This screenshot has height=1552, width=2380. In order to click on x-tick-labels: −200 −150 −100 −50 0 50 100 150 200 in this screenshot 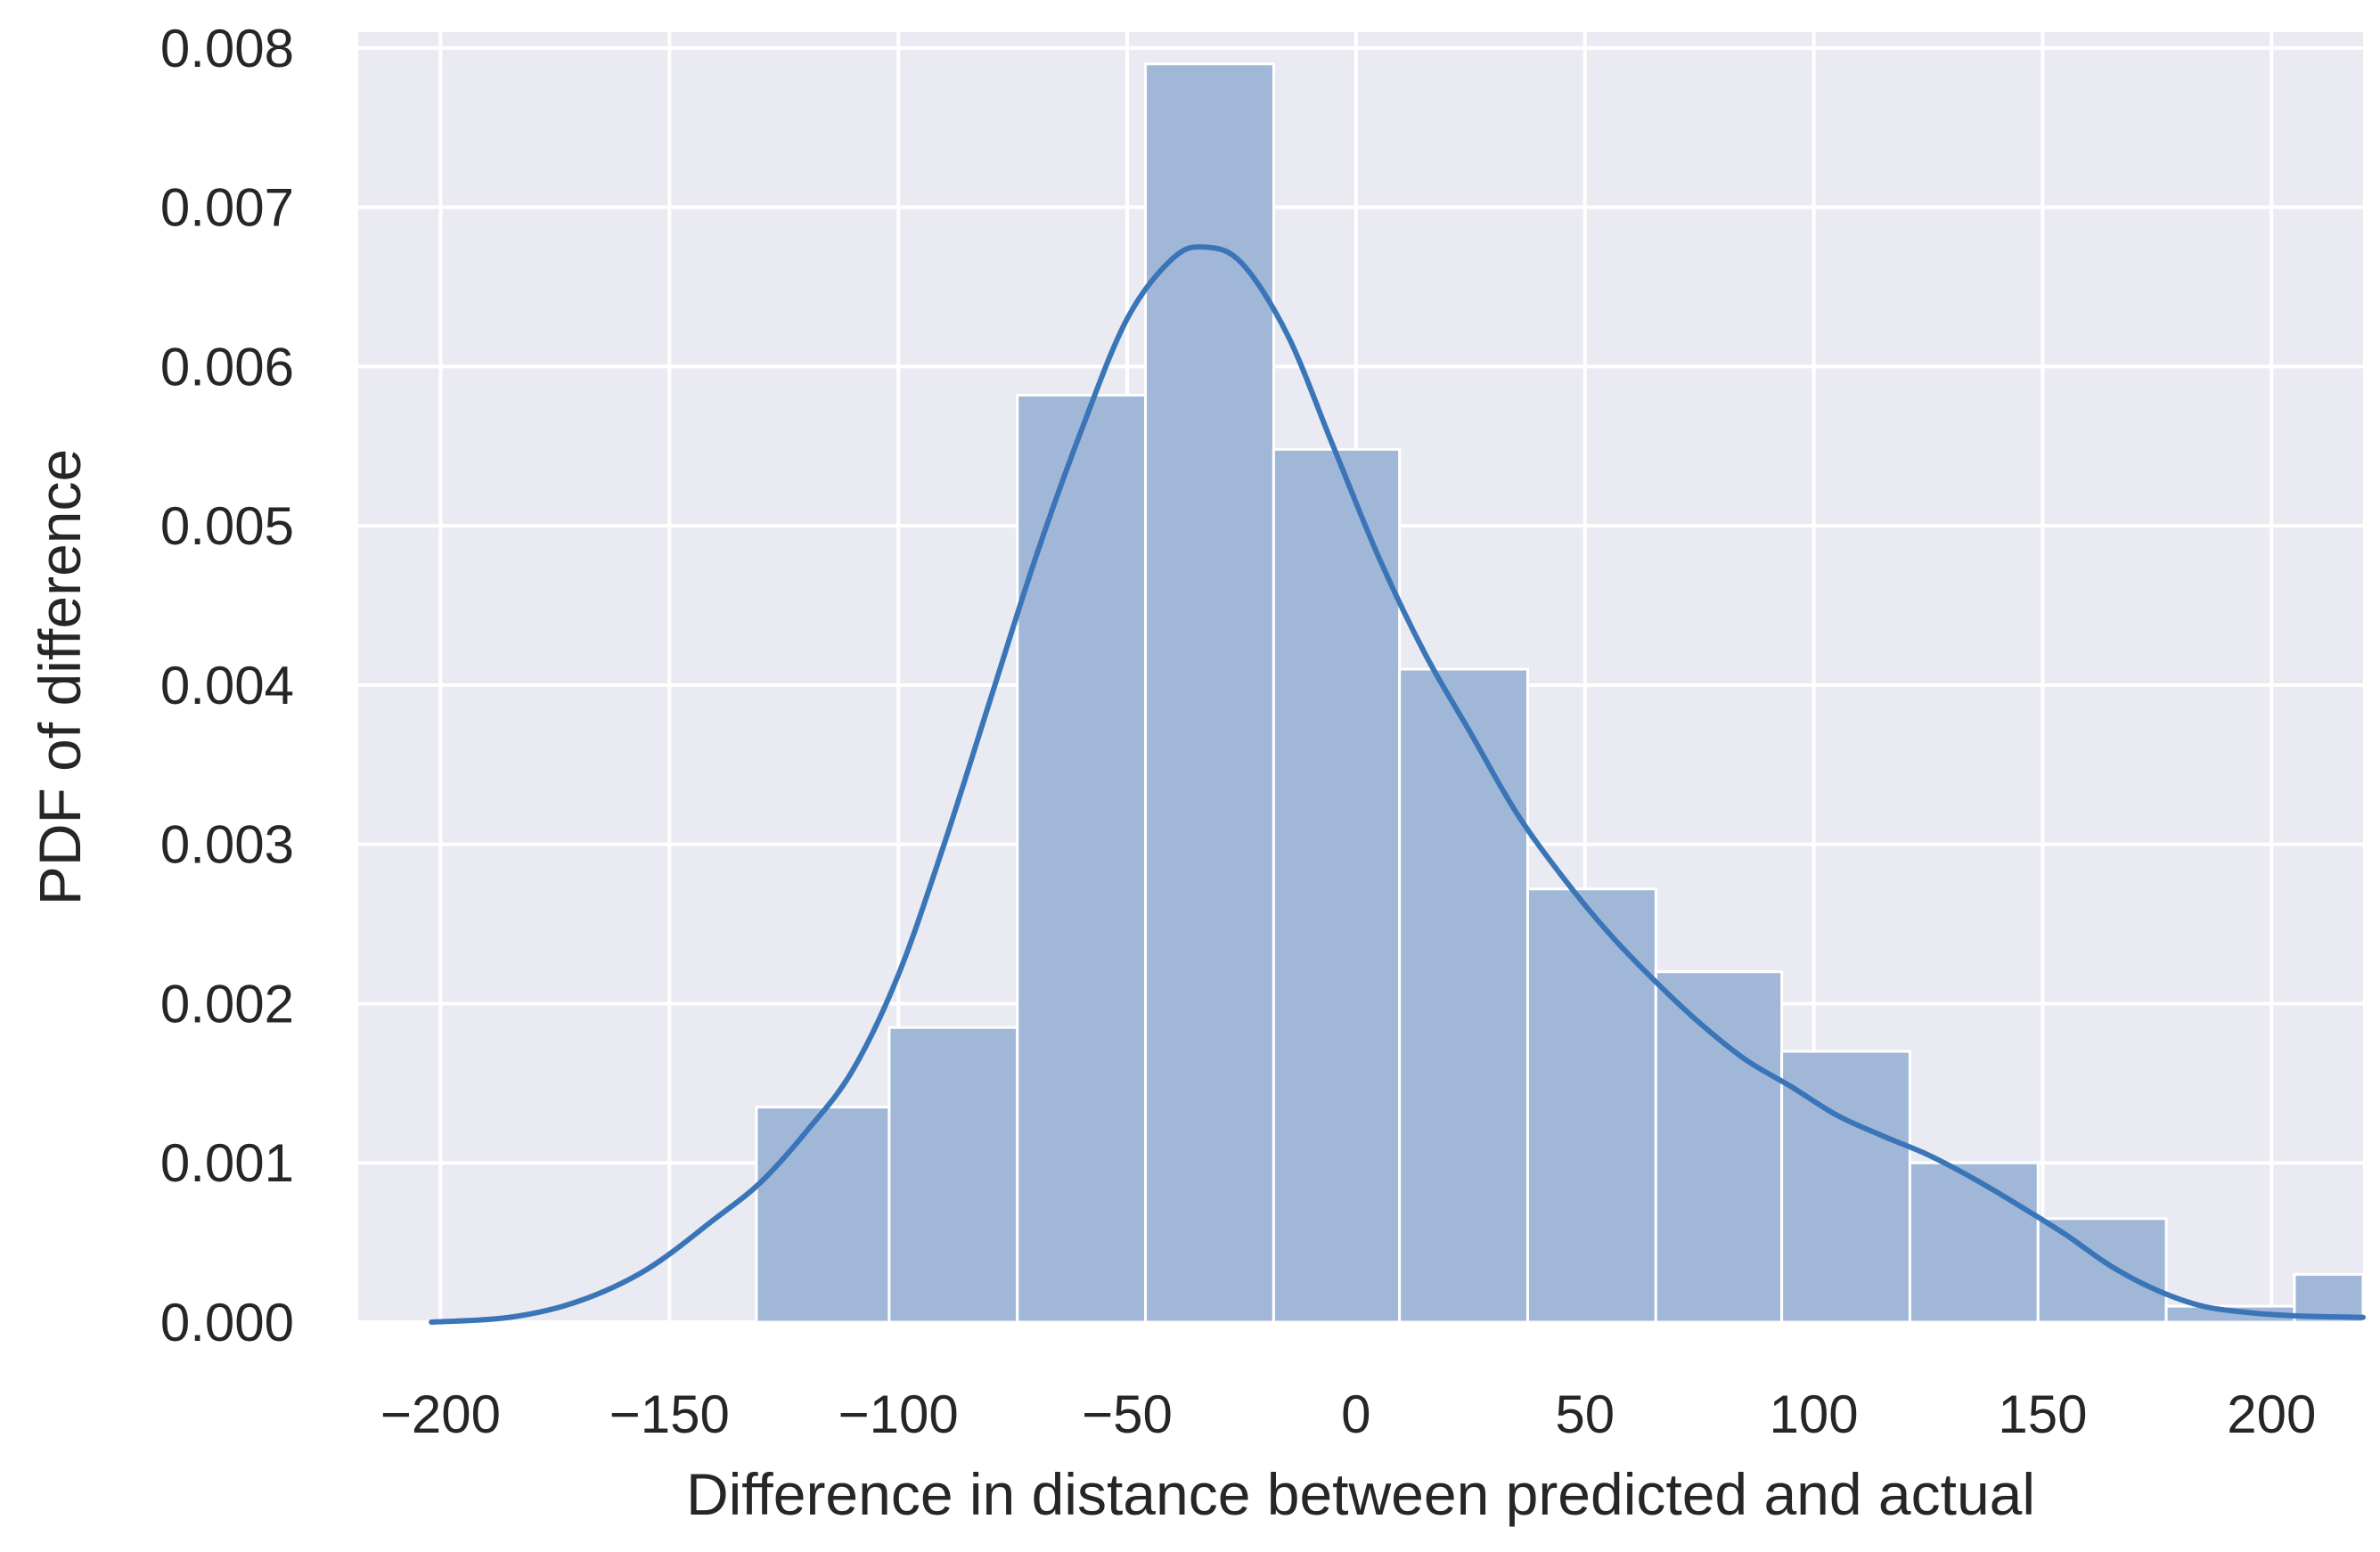, I will do `click(1348, 1414)`.